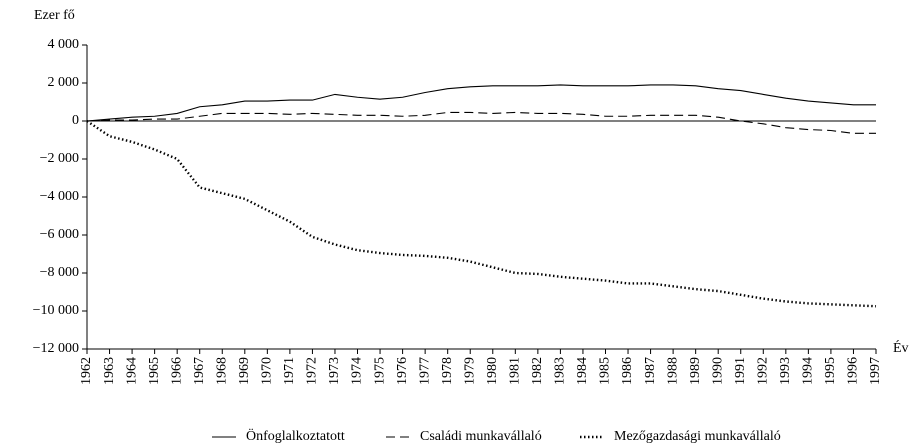 Image resolution: width=916 pixels, height=448 pixels. What do you see at coordinates (901, 347) in the screenshot?
I see `x-axis-label: Év` at bounding box center [901, 347].